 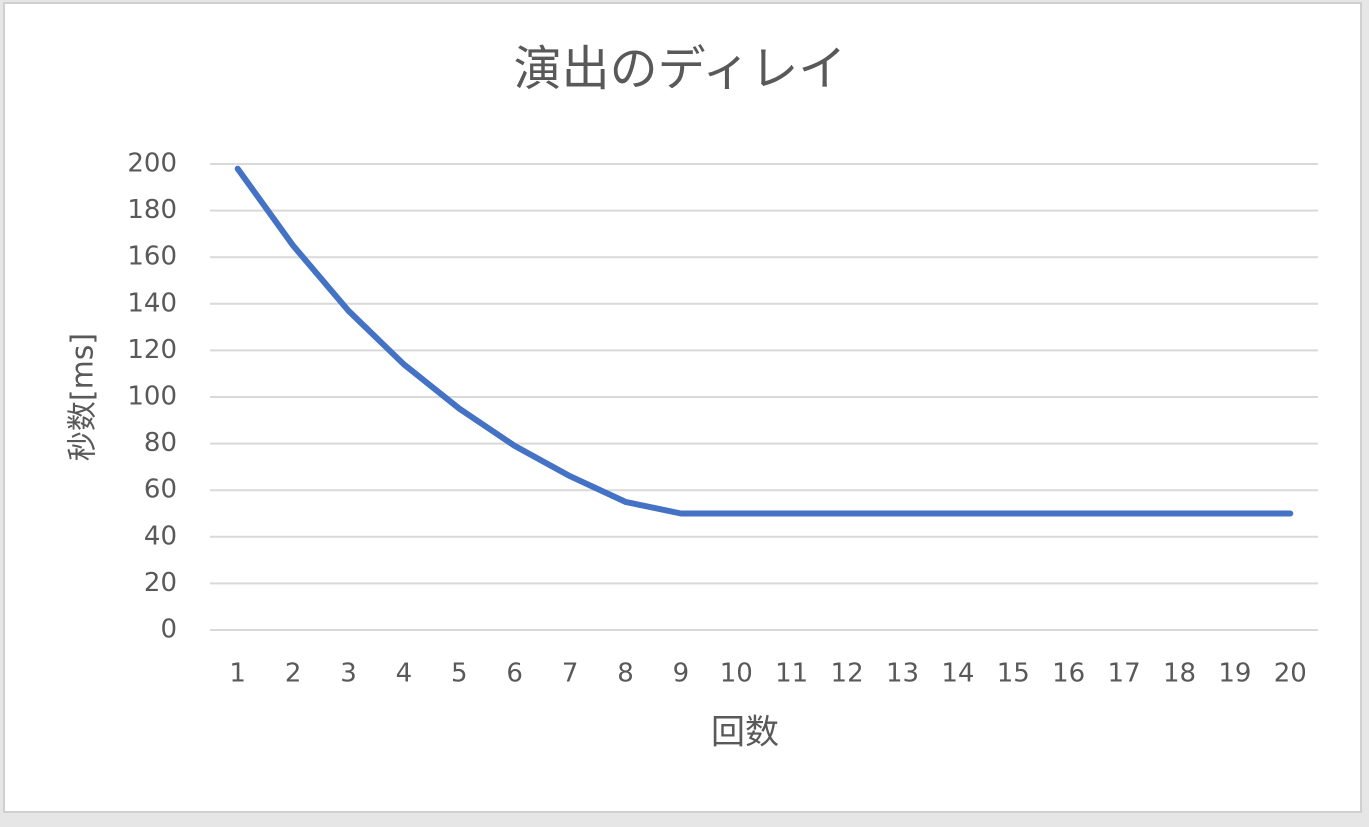 I want to click on x-tick-label: 16, so click(x=1068, y=674).